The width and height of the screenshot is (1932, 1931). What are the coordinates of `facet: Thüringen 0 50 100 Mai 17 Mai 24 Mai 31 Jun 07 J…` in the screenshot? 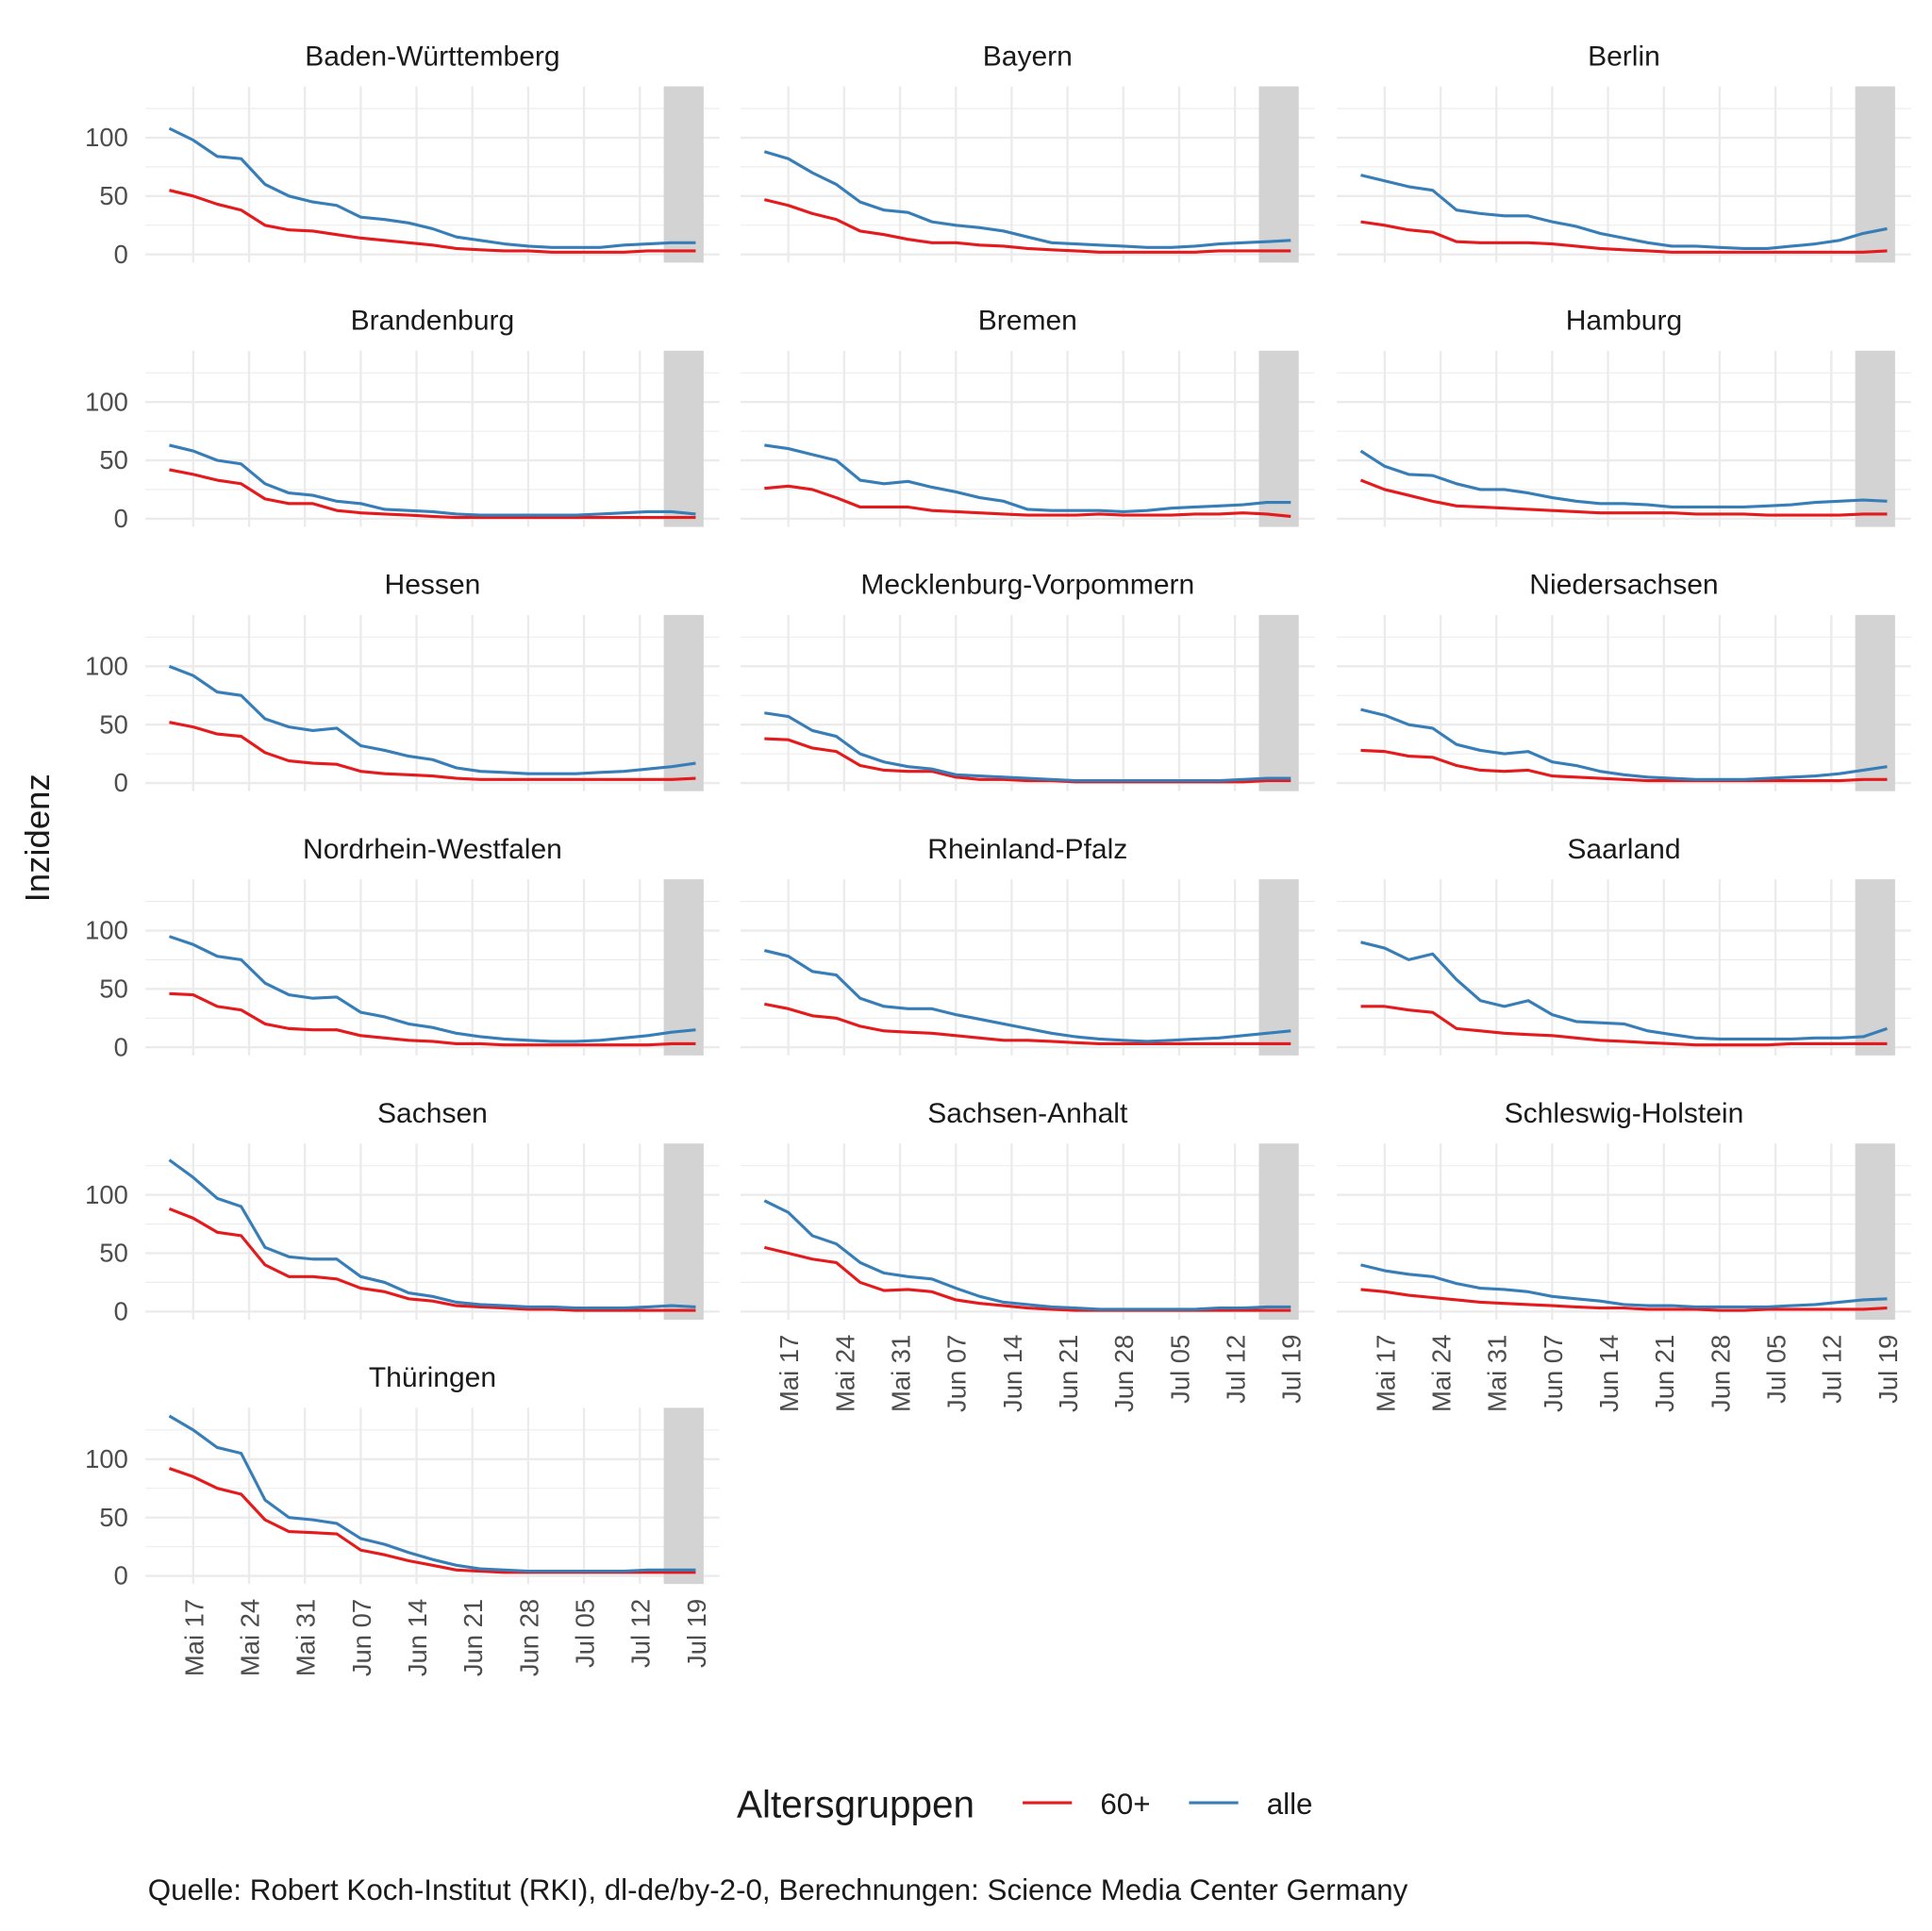 It's located at (402, 1519).